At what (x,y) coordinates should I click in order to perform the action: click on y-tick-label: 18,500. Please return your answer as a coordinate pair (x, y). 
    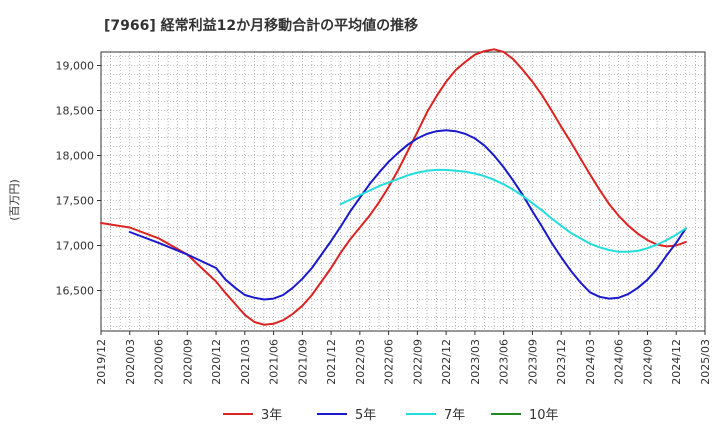
    Looking at the image, I should click on (75, 111).